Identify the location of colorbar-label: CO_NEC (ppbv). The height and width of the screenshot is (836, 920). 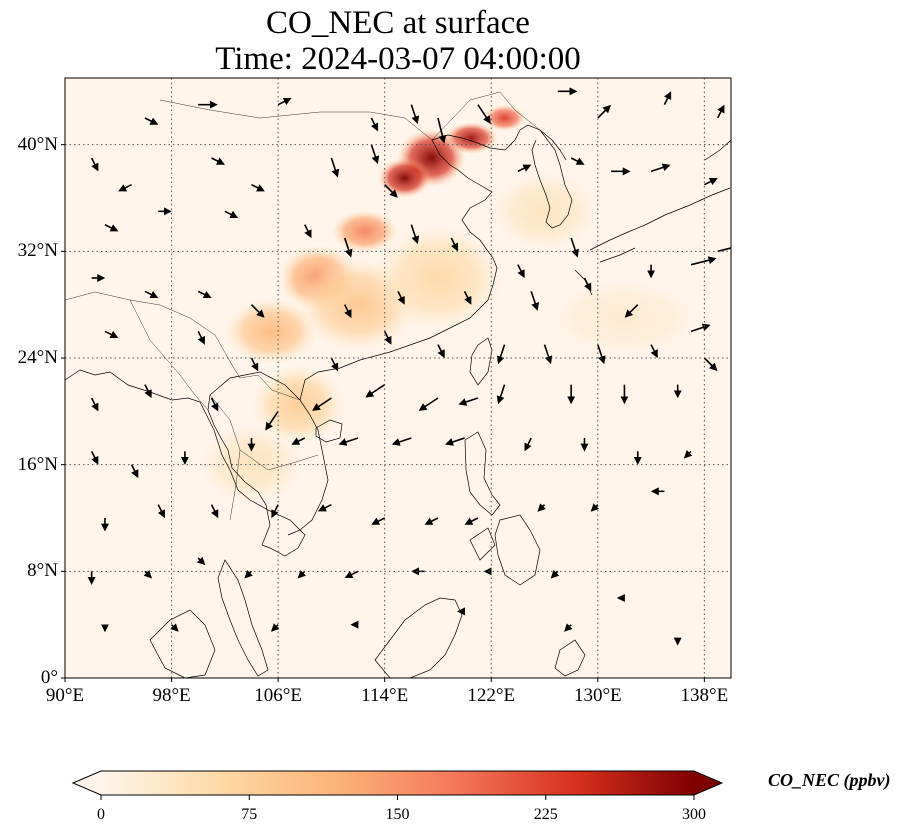
(829, 780).